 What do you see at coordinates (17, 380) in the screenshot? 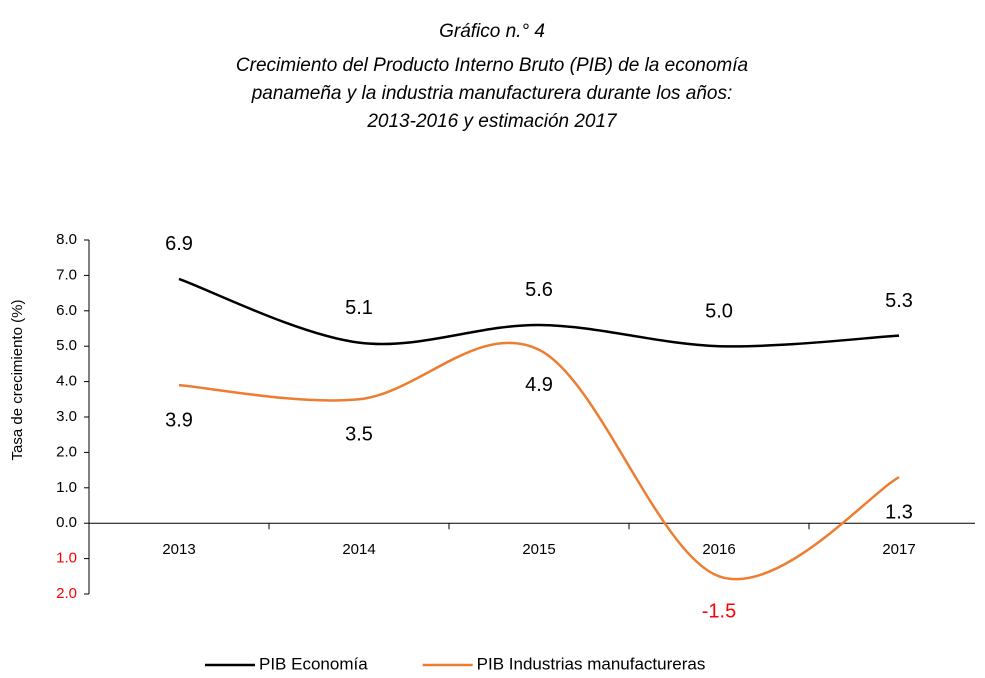
I see `y-axis-label: Tasa de crecimiento (%)` at bounding box center [17, 380].